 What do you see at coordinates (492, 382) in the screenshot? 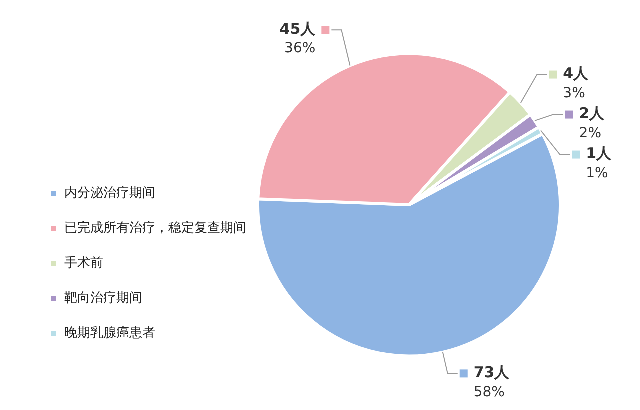
I see `data-label: 73人 58%` at bounding box center [492, 382].